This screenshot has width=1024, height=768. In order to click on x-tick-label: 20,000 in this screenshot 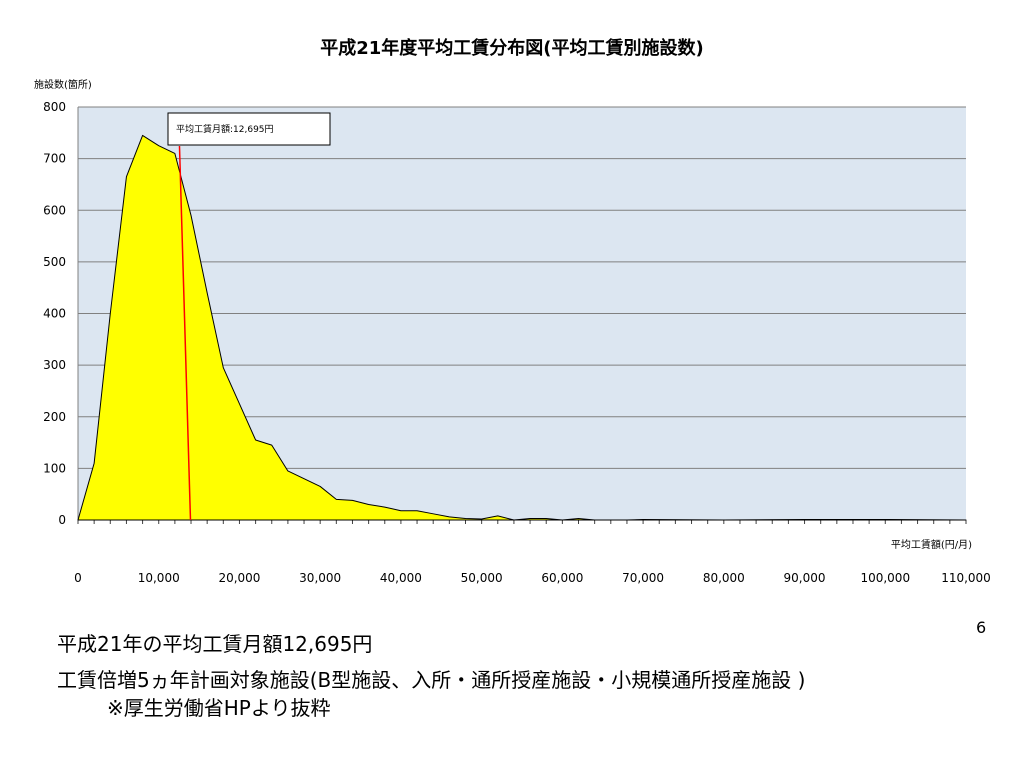, I will do `click(239, 578)`.